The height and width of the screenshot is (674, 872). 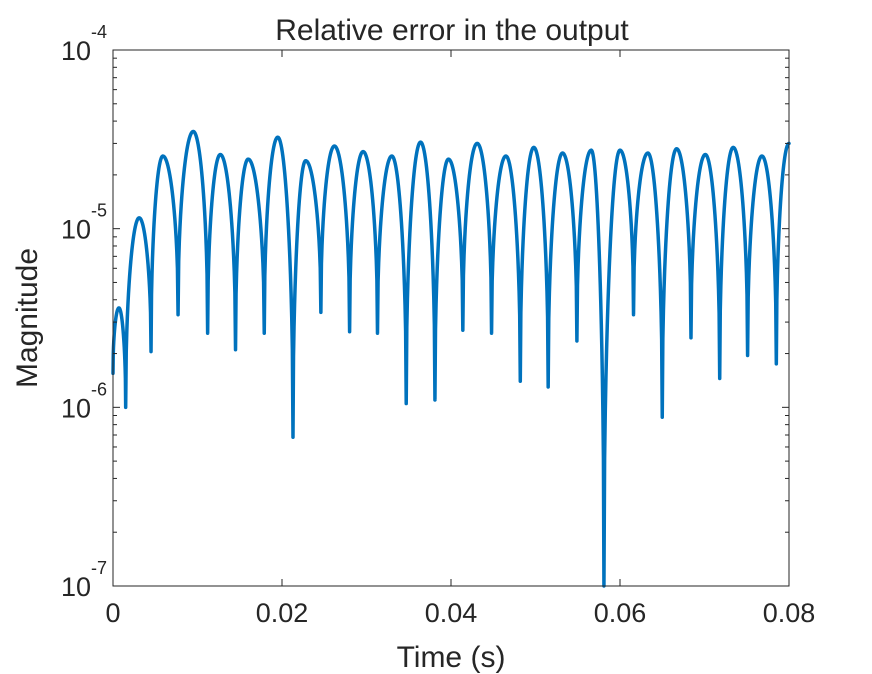 I want to click on x-tick-label: 0.08, so click(x=789, y=613).